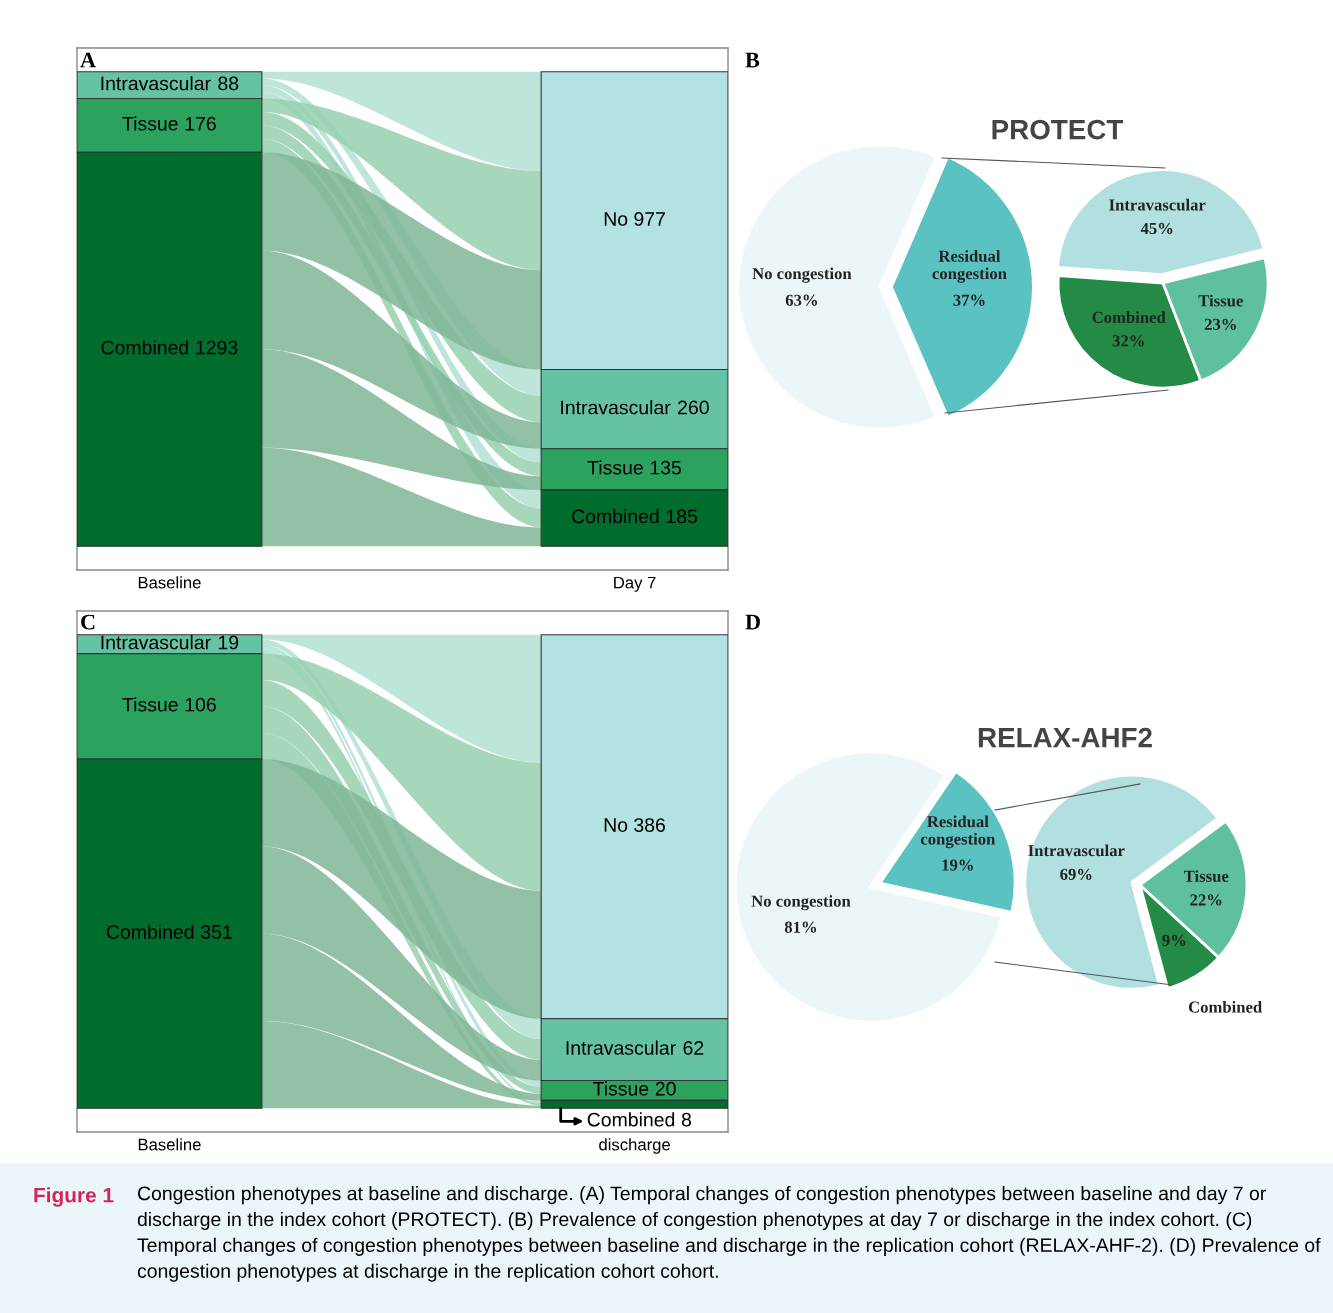 This screenshot has width=1333, height=1313. I want to click on data-label: 22%, so click(1206, 900).